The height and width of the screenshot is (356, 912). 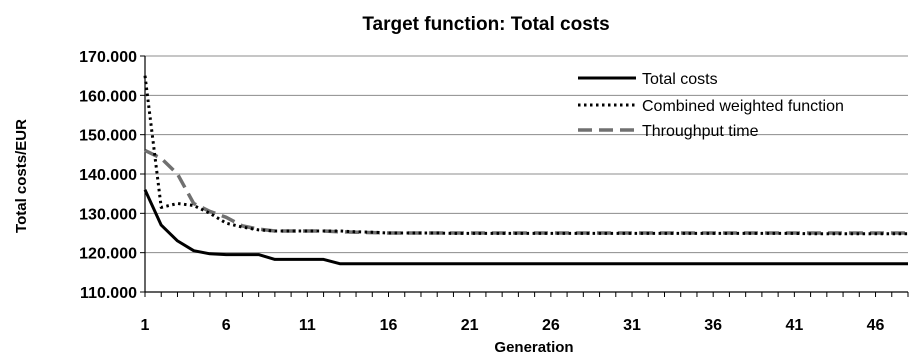 I want to click on x-tick-label: 1, so click(x=145, y=325).